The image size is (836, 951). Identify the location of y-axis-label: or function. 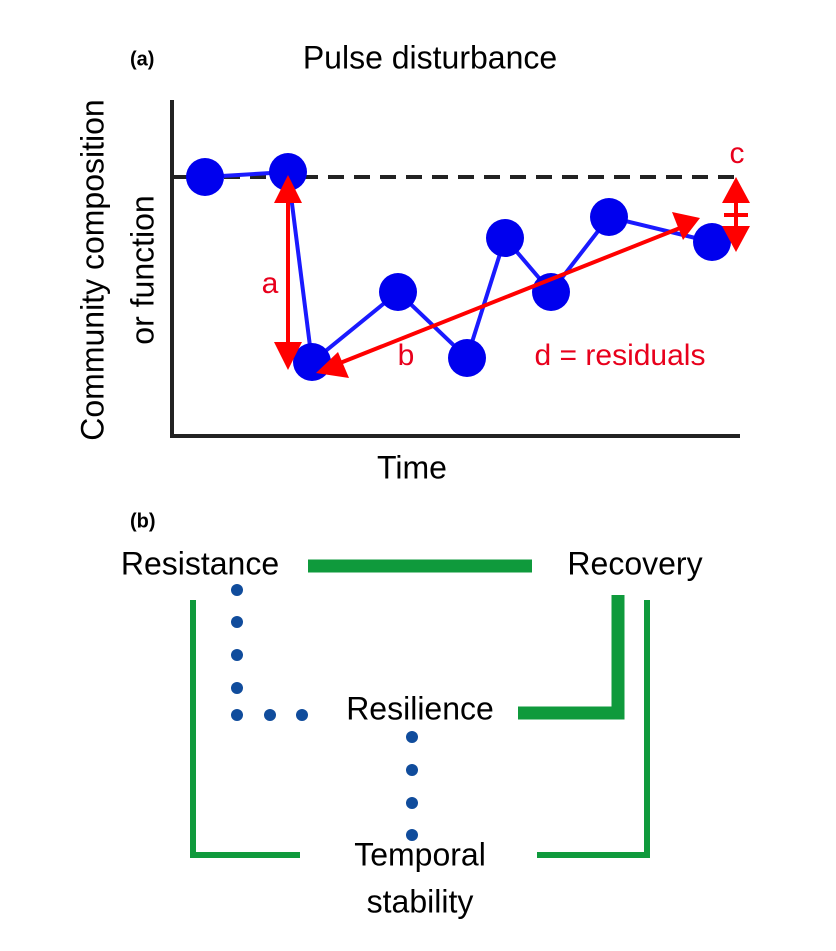
(142, 269).